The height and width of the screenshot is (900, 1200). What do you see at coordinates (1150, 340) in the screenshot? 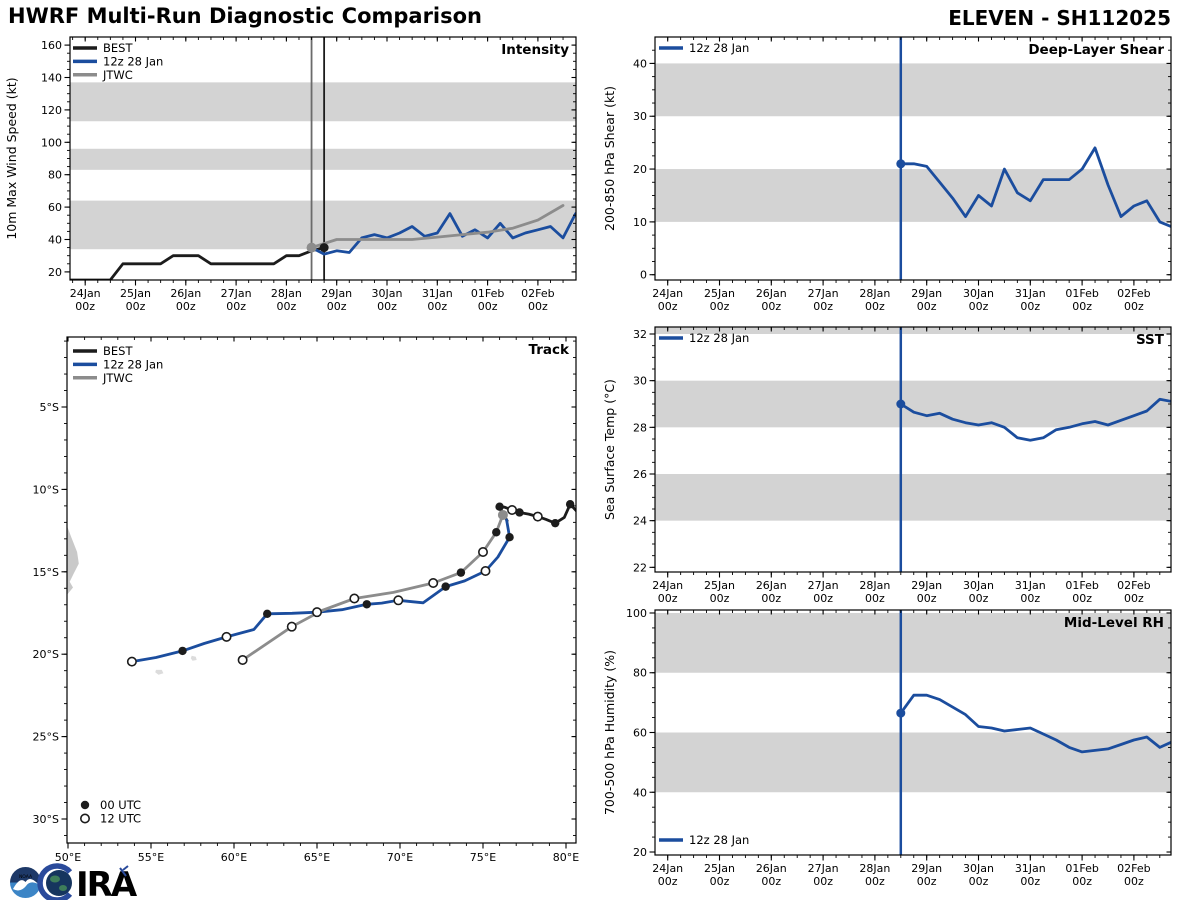
I see `panel-title: SST` at bounding box center [1150, 340].